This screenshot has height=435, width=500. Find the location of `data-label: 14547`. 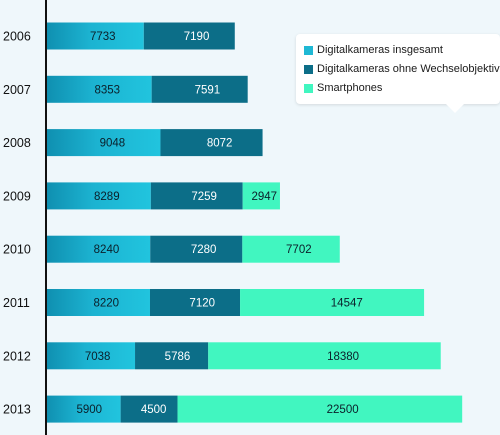

data-label: 14547 is located at coordinates (347, 304).